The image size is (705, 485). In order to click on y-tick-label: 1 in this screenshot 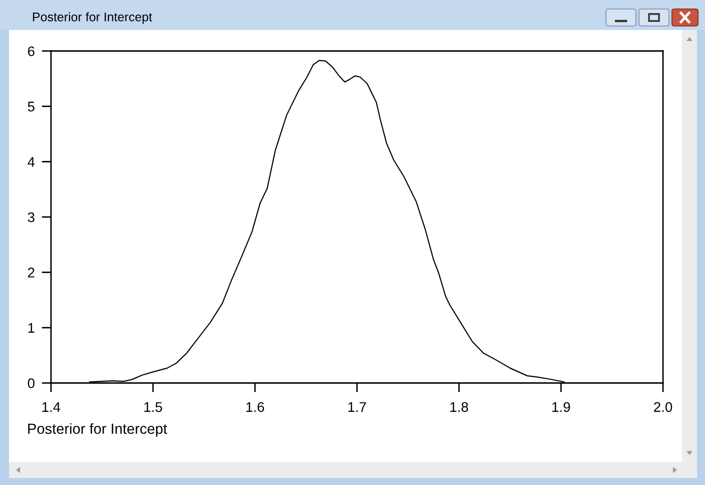, I will do `click(31, 328)`.